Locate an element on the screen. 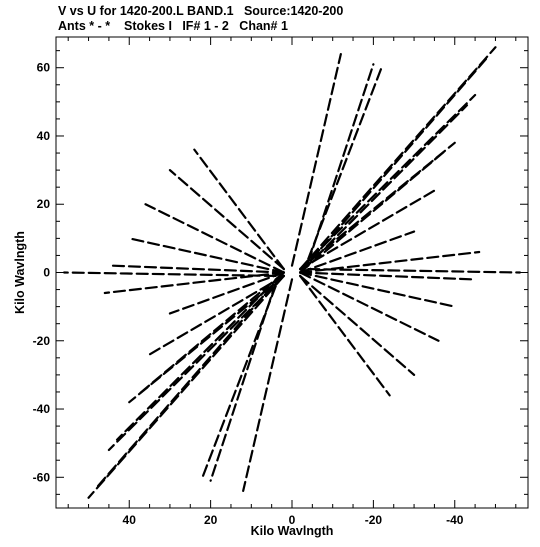 Image resolution: width=540 pixels, height=547 pixels. y-tick-label: -60 is located at coordinates (42, 477).